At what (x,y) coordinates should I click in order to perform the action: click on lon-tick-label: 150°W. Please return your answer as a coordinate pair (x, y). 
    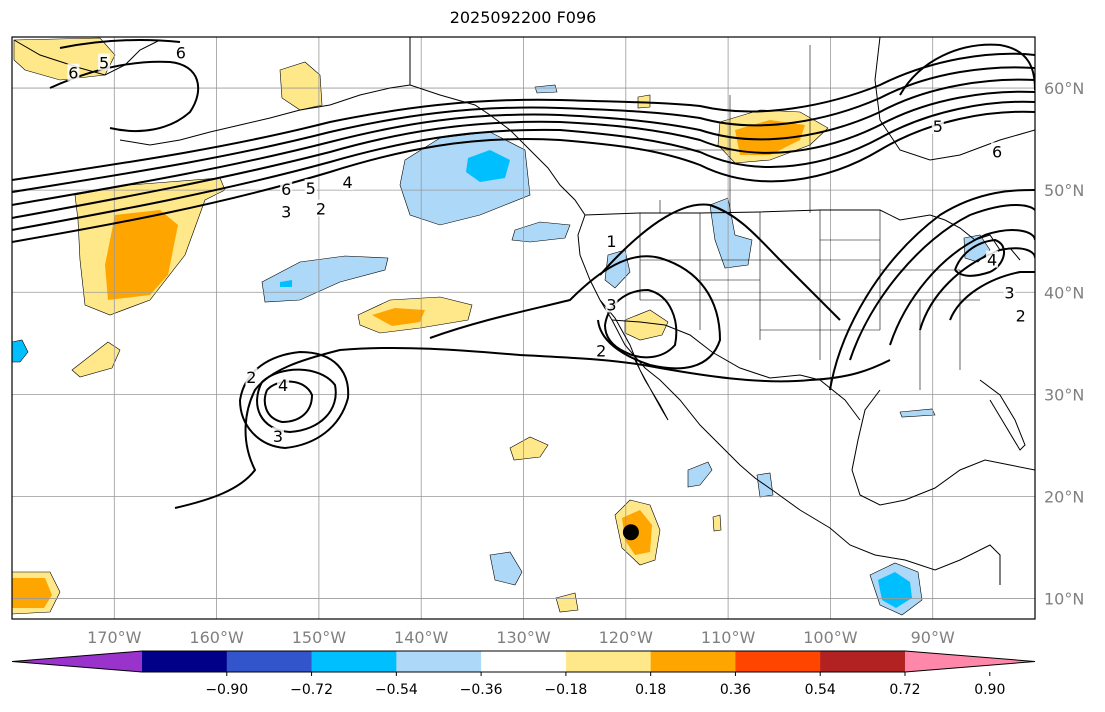
    Looking at the image, I should click on (319, 637).